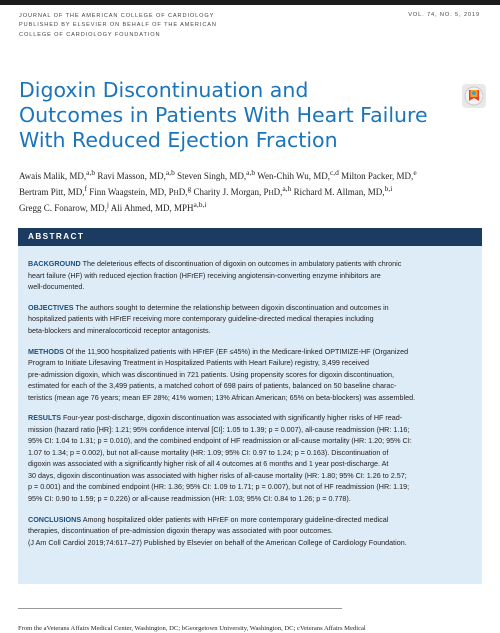  What do you see at coordinates (54, 263) in the screenshot?
I see `section-label: BACKGROUND` at bounding box center [54, 263].